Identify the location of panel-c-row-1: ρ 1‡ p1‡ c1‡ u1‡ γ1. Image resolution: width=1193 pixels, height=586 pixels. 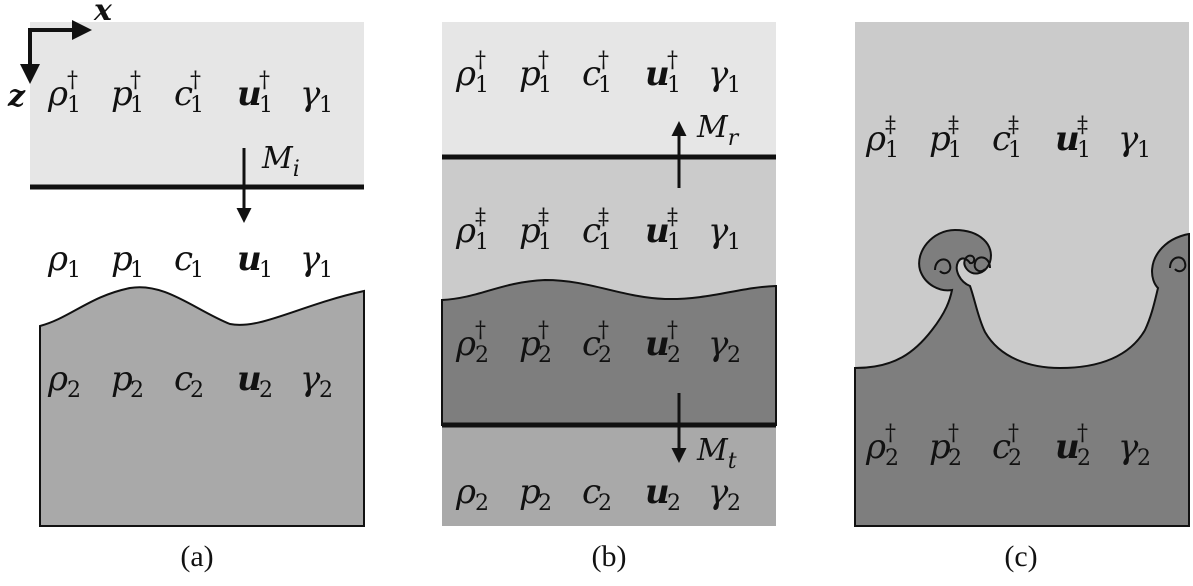
(1008, 138).